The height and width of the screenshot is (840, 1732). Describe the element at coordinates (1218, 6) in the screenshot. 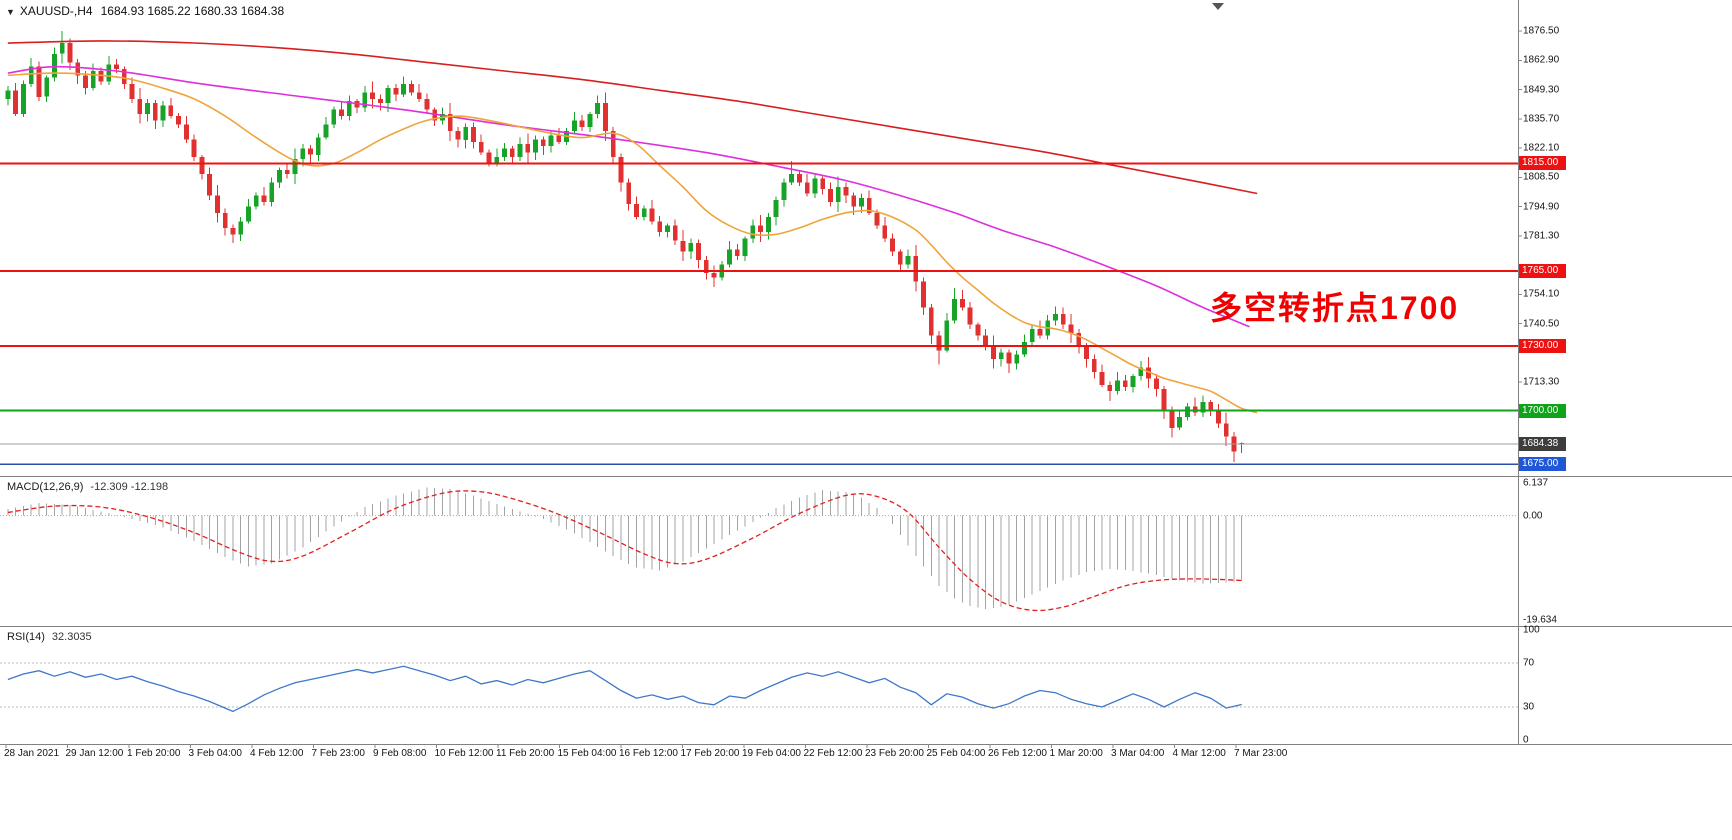

I see `chart-shift-marker-icon` at that location.